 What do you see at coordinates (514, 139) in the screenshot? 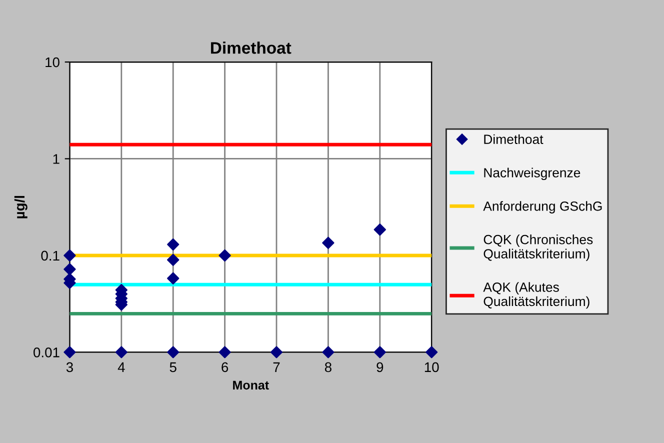
I see `legend-label: Dimethoat` at bounding box center [514, 139].